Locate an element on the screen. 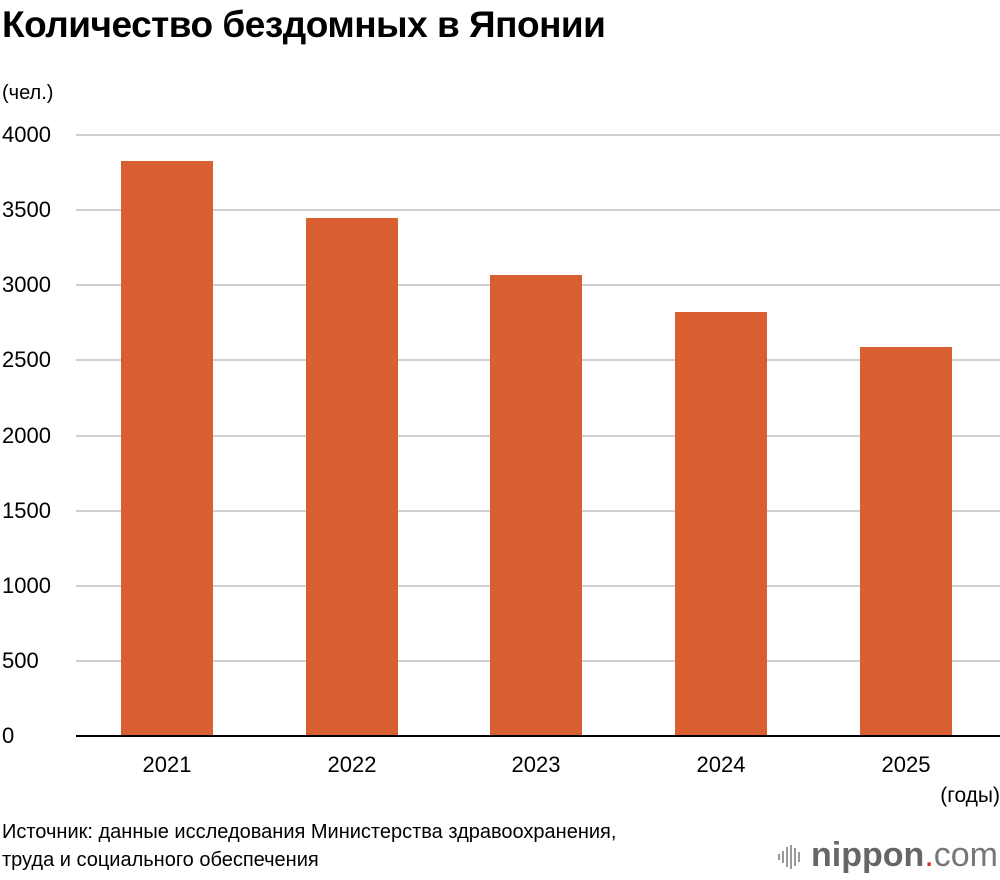  y-tick-label: 2000 is located at coordinates (26, 435).